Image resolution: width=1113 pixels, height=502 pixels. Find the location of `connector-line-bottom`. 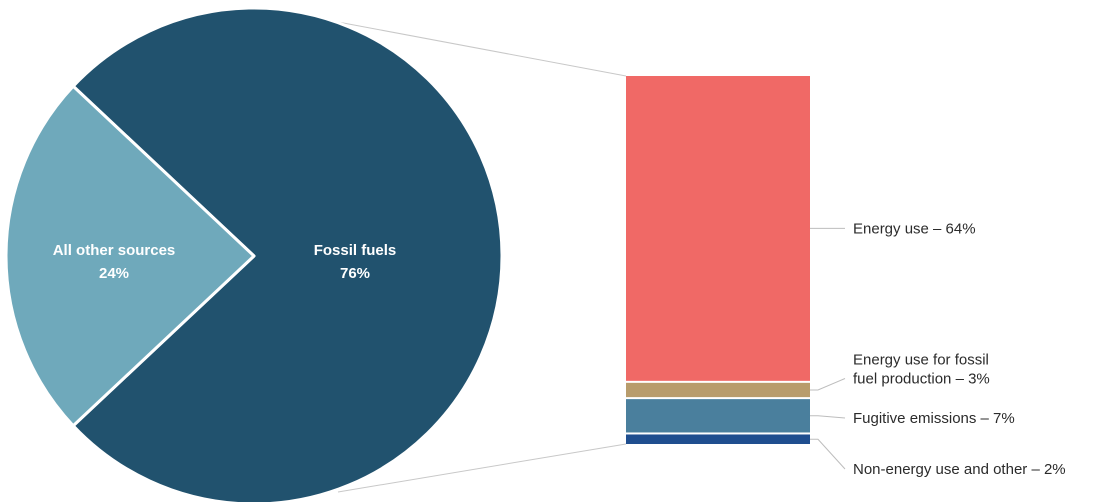

connector-line-bottom is located at coordinates (482, 468).